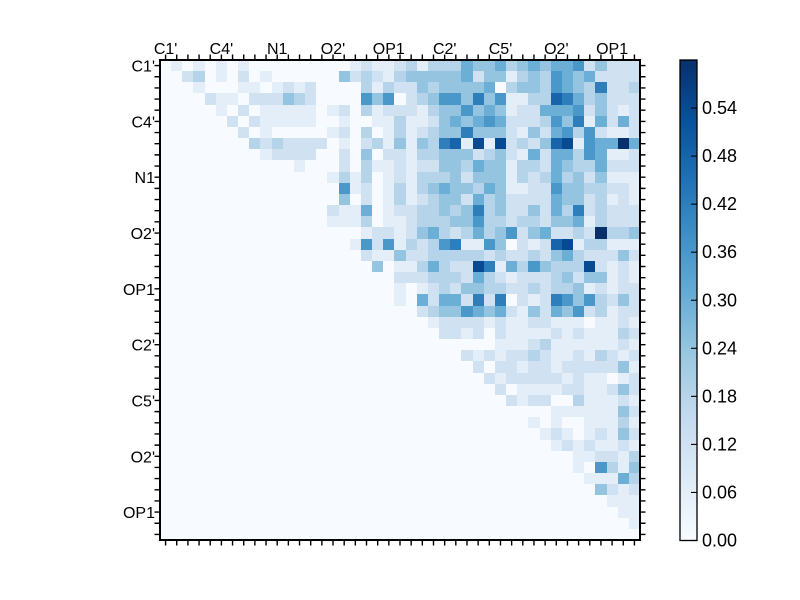 Image resolution: width=800 pixels, height=600 pixels. What do you see at coordinates (719, 444) in the screenshot?
I see `svg-text: 0.12` at bounding box center [719, 444].